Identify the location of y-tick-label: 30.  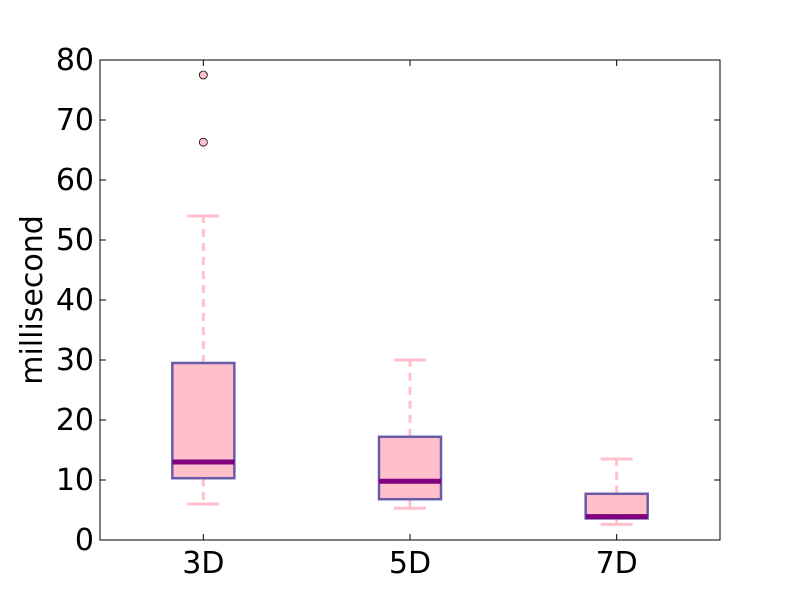
(75, 360).